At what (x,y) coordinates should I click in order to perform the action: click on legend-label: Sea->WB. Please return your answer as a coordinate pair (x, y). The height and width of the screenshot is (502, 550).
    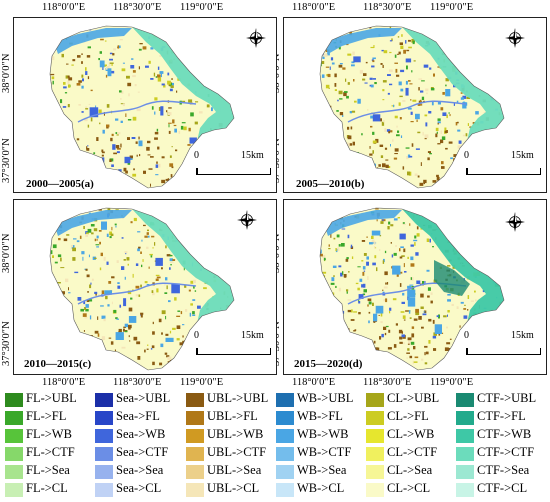
    Looking at the image, I should click on (141, 434).